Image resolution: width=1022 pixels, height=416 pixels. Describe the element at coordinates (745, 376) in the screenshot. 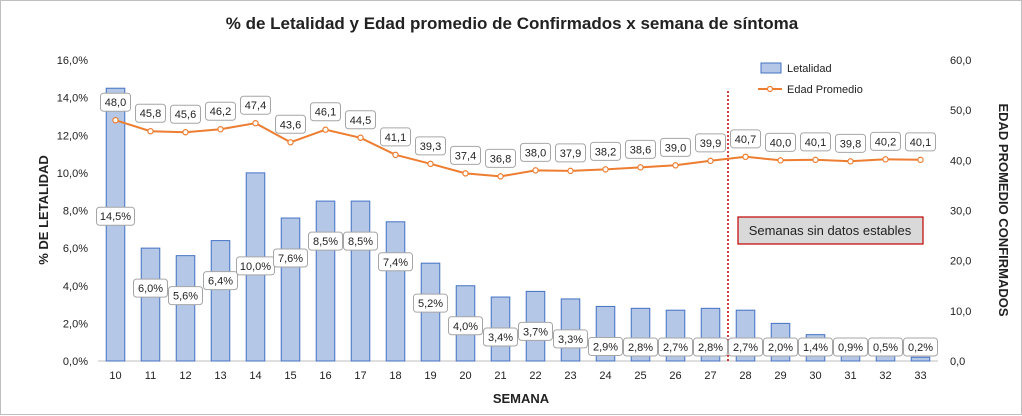

I see `x-tick-label: 28` at that location.